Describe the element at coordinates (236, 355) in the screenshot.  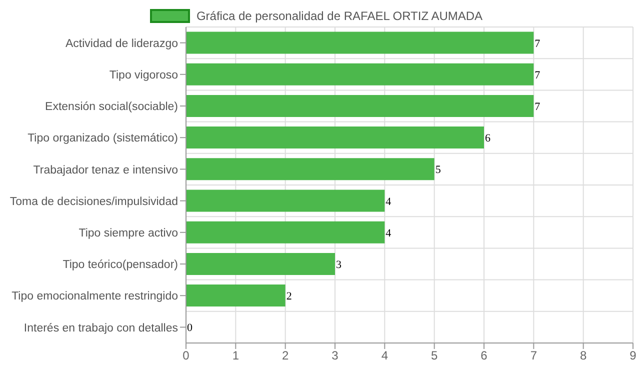
I see `x-tick-label: 1` at that location.